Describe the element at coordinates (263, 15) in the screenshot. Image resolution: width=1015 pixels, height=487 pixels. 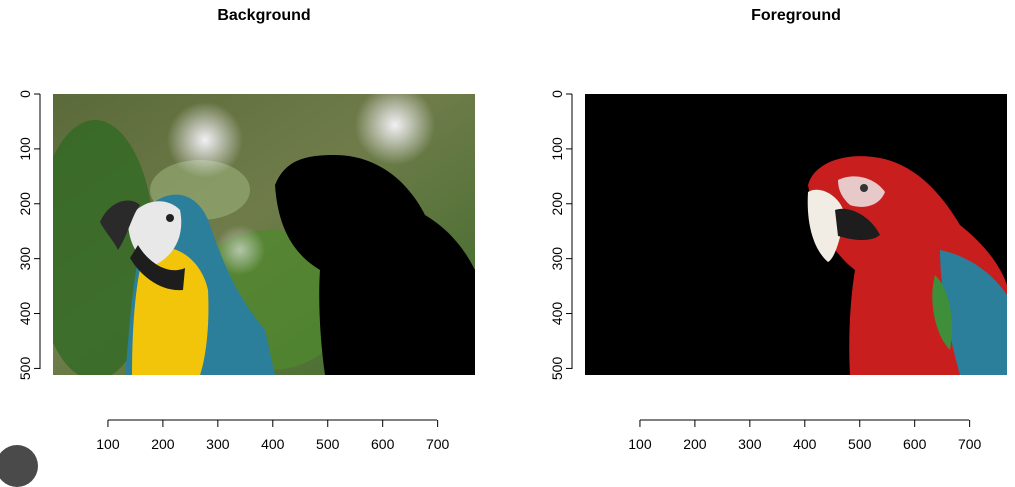
I see `panel-title-background: Background` at that location.